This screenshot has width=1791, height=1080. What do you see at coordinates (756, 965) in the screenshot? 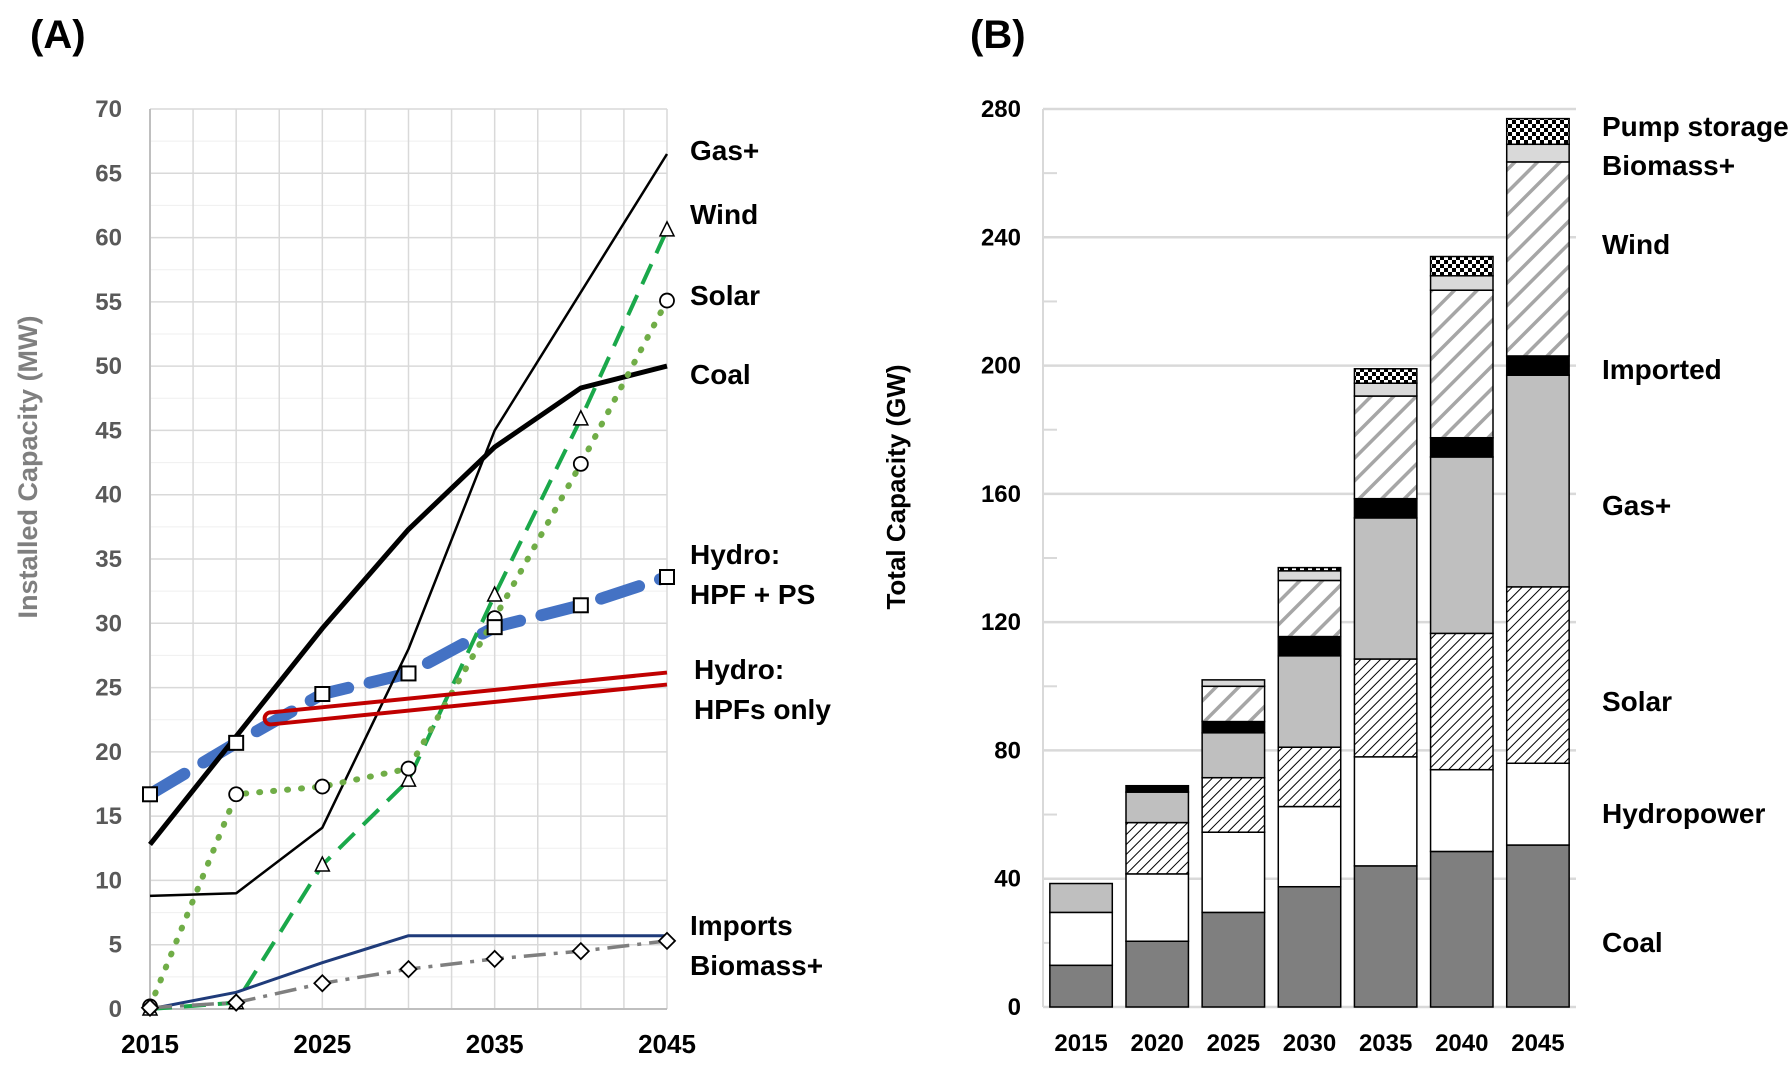
I see `series-label-biomass: Biomass+` at bounding box center [756, 965].